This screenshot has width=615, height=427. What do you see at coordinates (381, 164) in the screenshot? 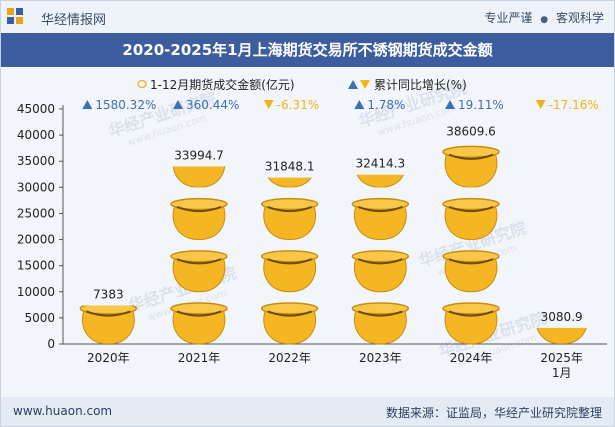
I see `data-label-value: 32414.3` at bounding box center [381, 164].